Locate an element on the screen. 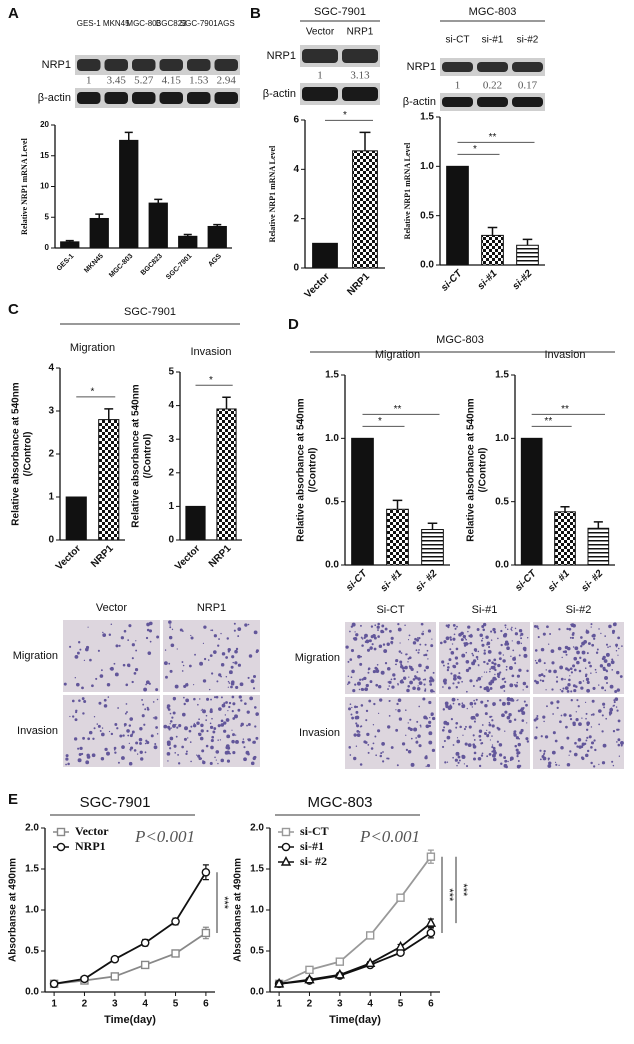 This screenshot has width=634, height=1044. panel-label: A is located at coordinates (13, 13).